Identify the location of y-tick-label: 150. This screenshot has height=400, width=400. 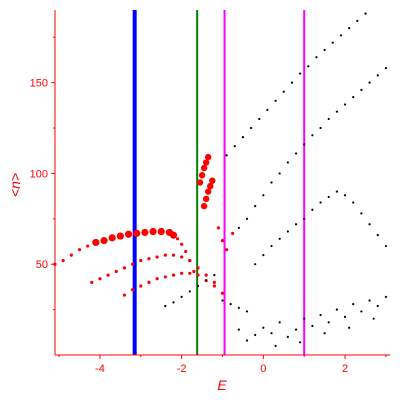
(39, 84).